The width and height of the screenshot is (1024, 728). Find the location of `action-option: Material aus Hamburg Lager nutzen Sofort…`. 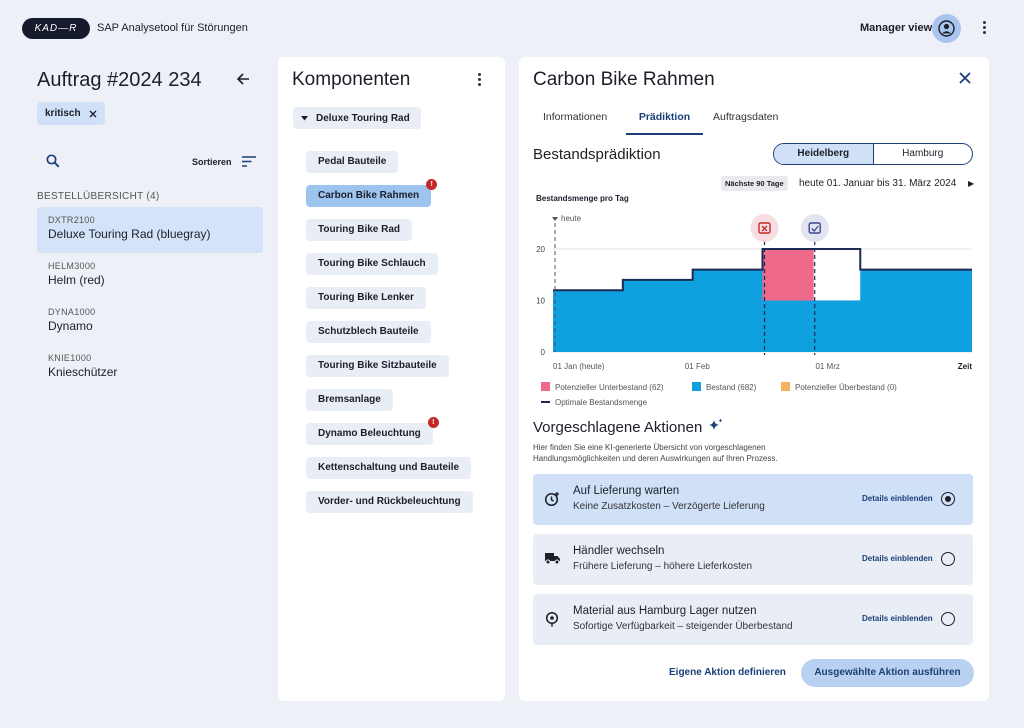

action-option: Material aus Hamburg Lager nutzen Sofort… is located at coordinates (753, 619).